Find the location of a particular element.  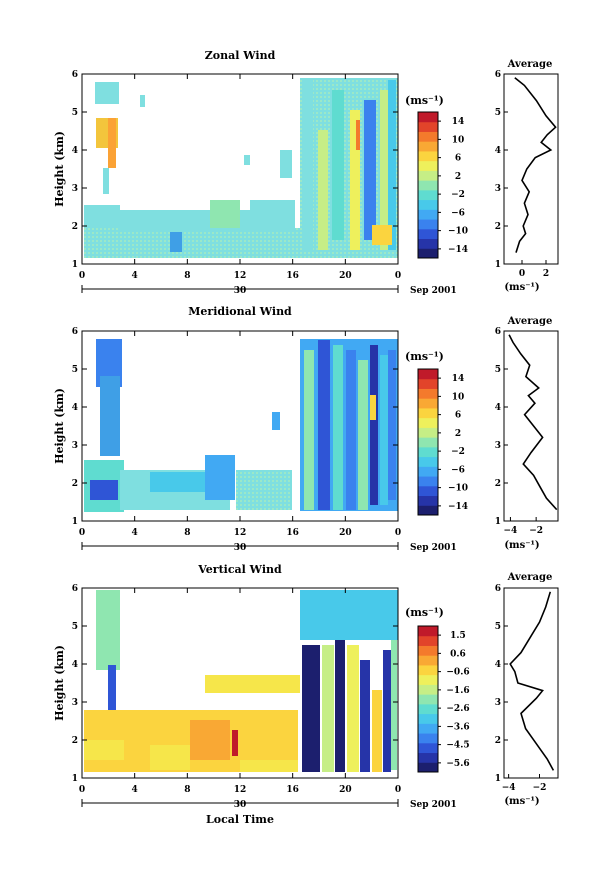

colorbar-label: −0.6 is located at coordinates (457, 673).